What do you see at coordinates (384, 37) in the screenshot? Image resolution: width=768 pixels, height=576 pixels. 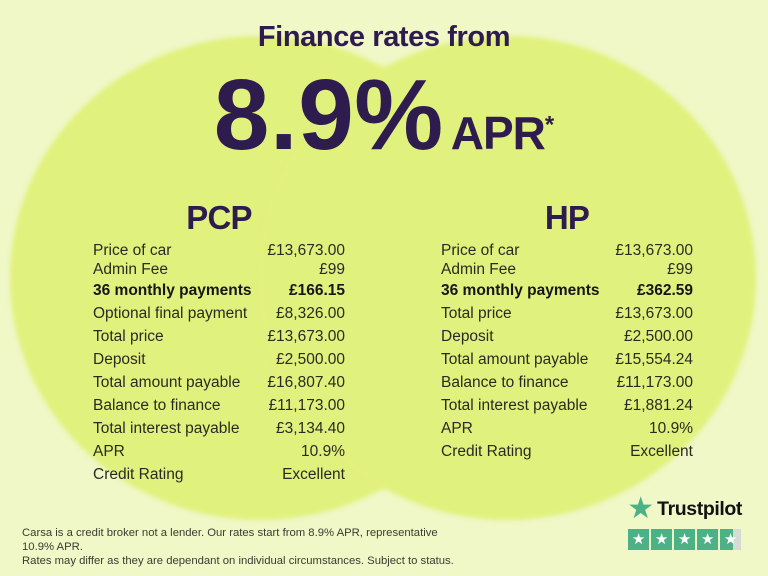 I see `page-title: Finance rates from` at bounding box center [384, 37].